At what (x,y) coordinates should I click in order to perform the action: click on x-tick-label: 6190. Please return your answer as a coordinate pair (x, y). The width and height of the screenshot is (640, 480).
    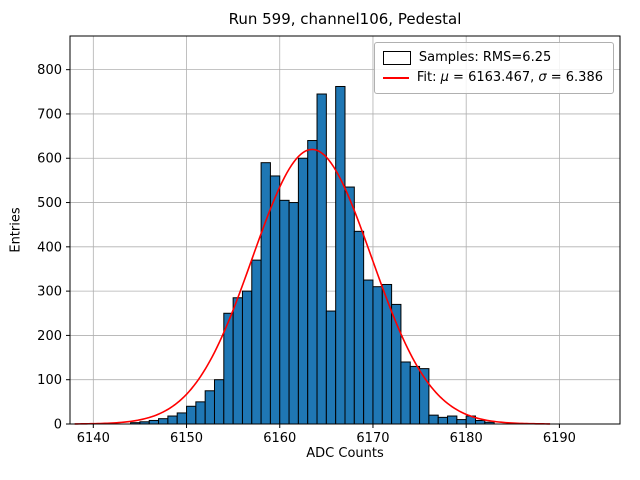
    Looking at the image, I should click on (559, 438).